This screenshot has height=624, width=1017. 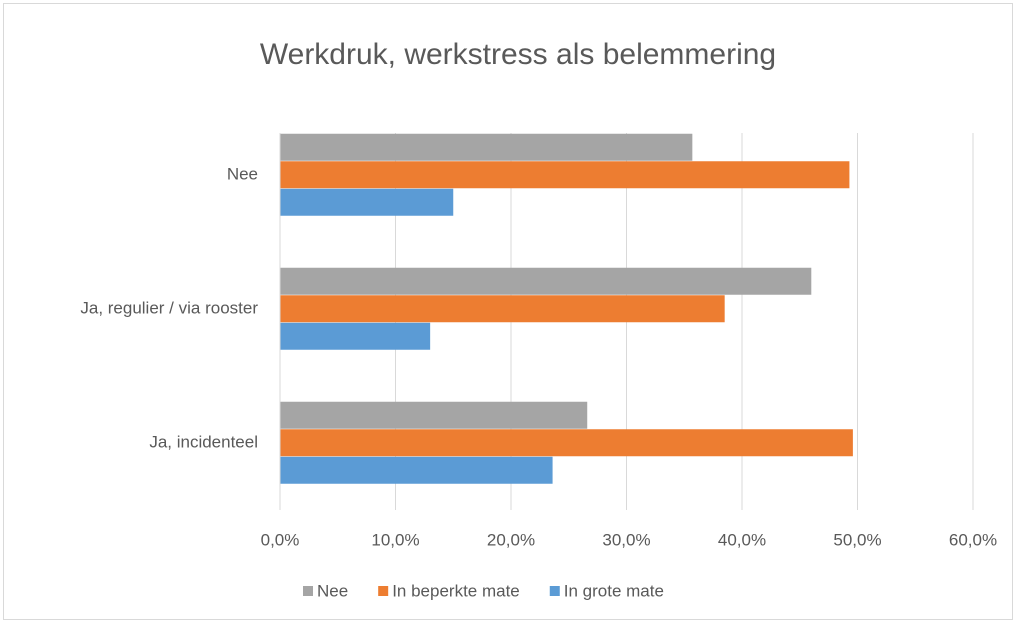 What do you see at coordinates (518, 54) in the screenshot?
I see `chart-title: Werkdruk, werkstress als belemmering` at bounding box center [518, 54].